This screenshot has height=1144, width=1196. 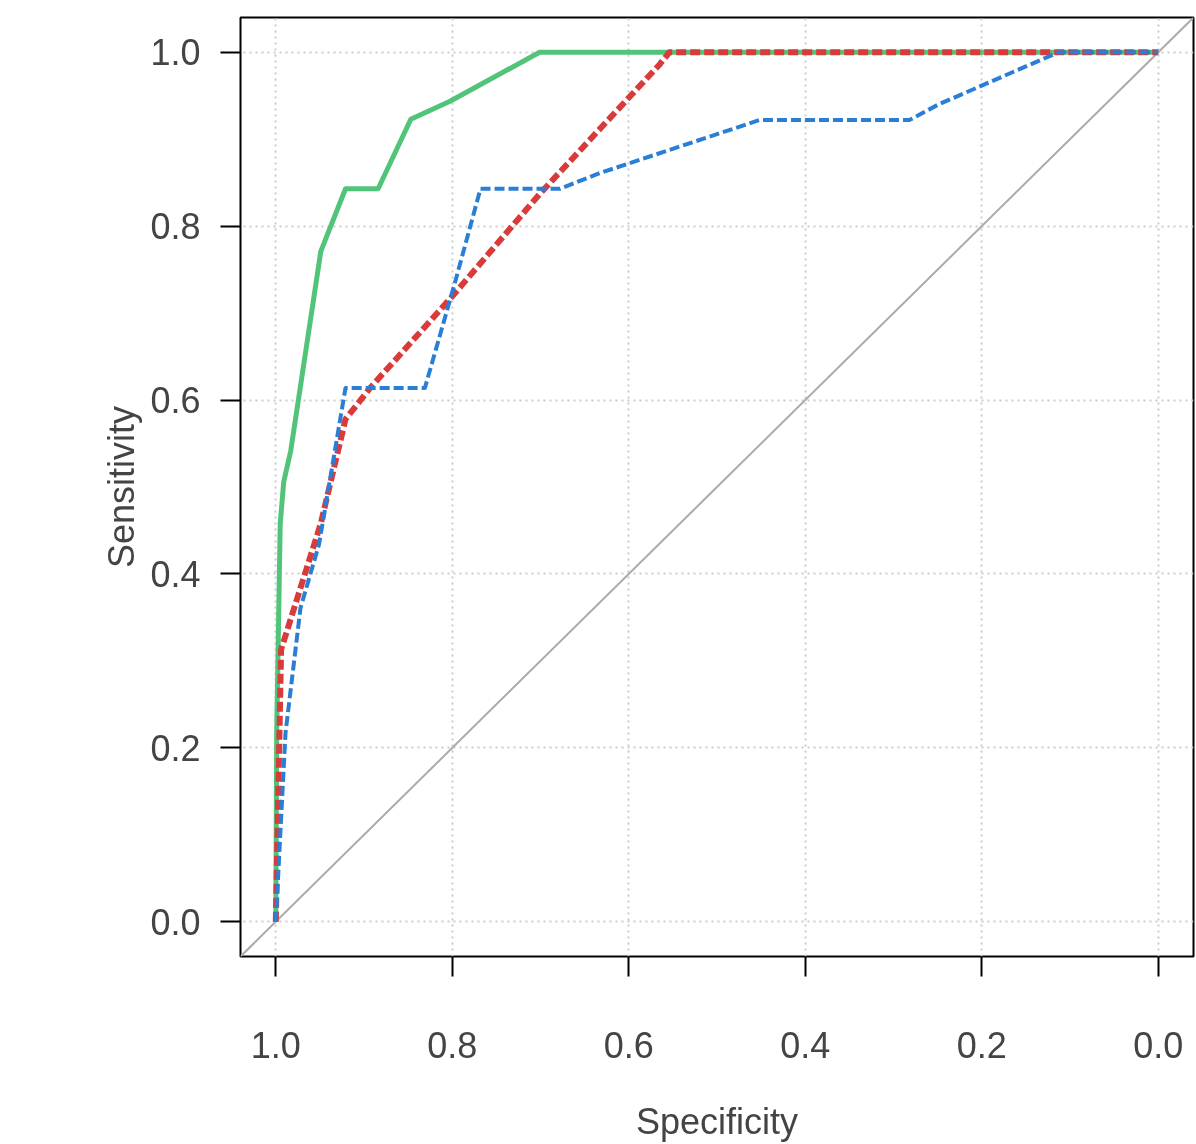 What do you see at coordinates (175, 574) in the screenshot?
I see `y-tick-label: 0.4` at bounding box center [175, 574].